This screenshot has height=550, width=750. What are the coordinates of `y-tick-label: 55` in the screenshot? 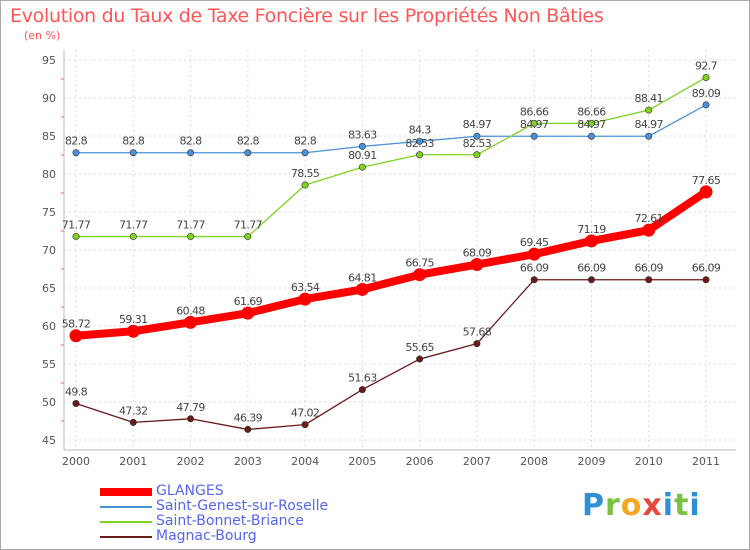 It's located at (49, 364).